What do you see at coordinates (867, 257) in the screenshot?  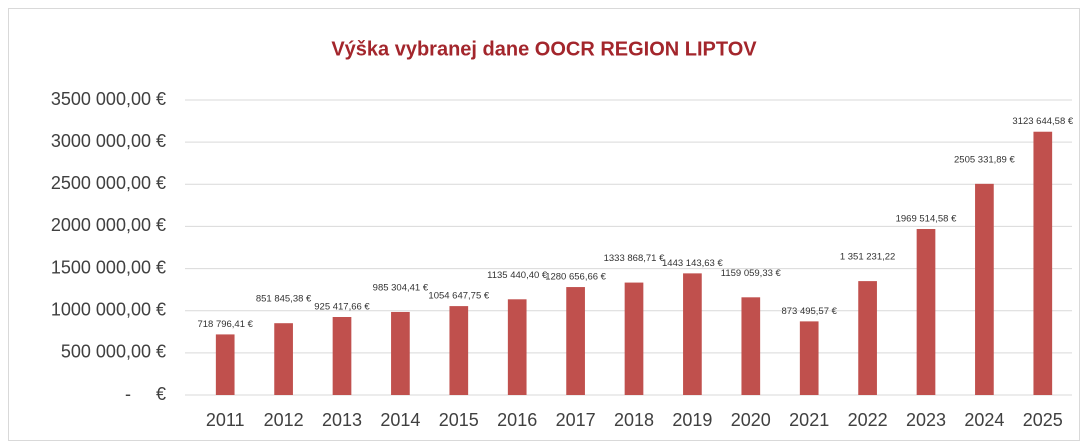 I see `value-label: 1 351 231,22` at bounding box center [867, 257].